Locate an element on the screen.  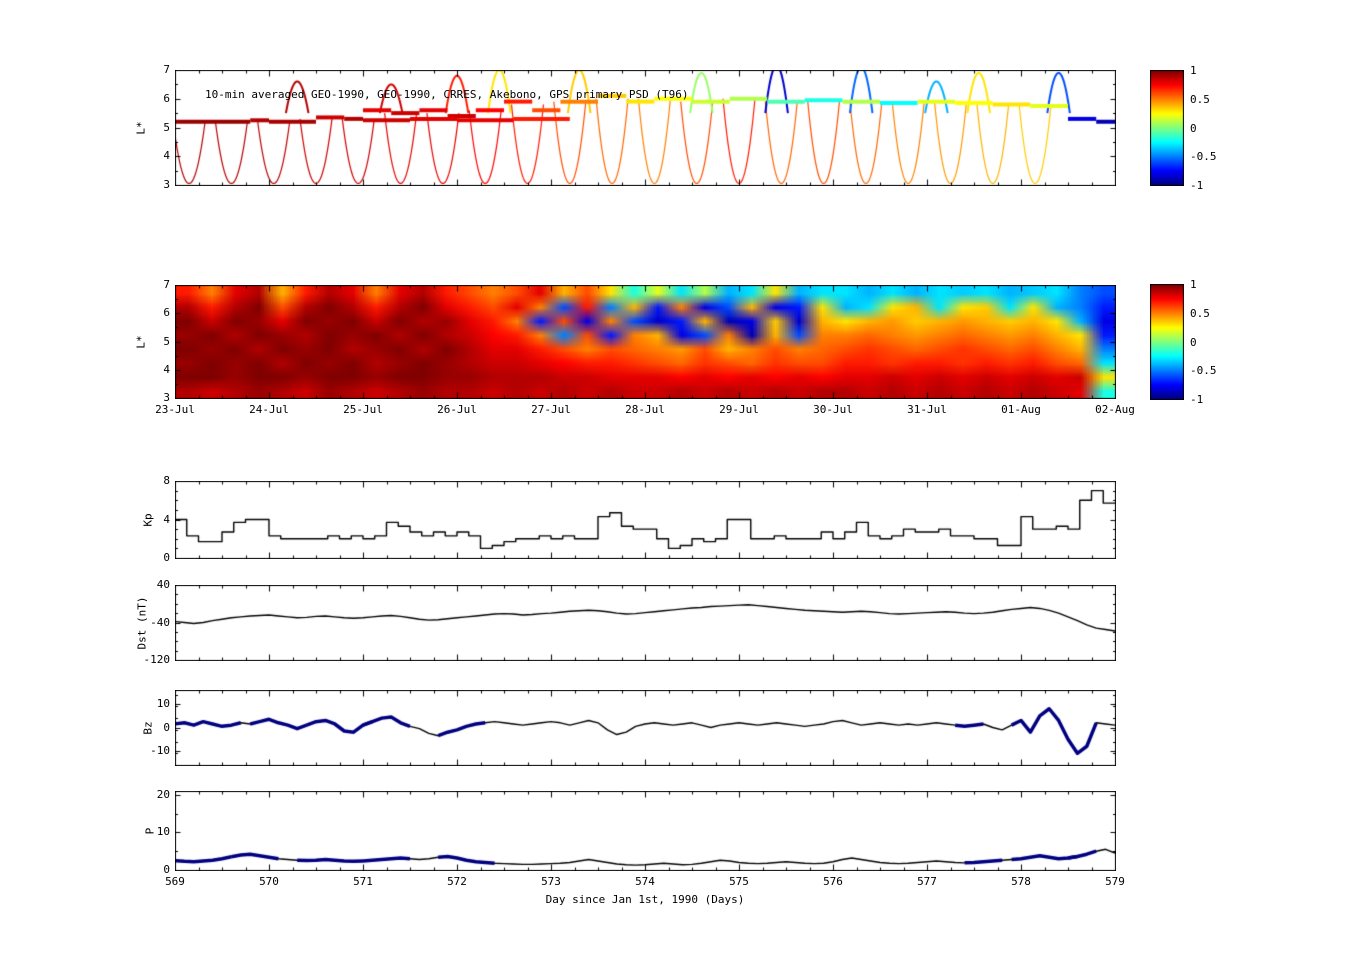
x-tick-label: 579 is located at coordinates (1115, 881).